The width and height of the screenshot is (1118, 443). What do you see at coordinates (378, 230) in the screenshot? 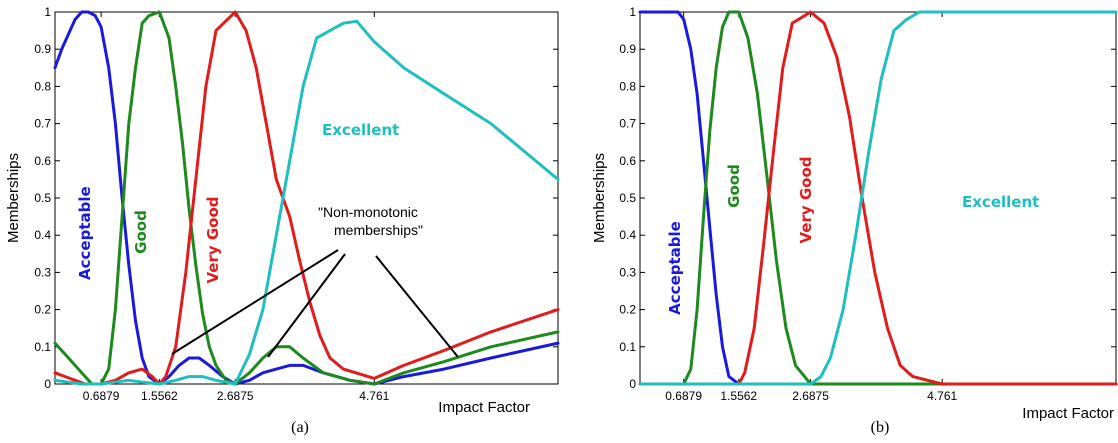
I see `annotation-line-2: memberships"` at bounding box center [378, 230].